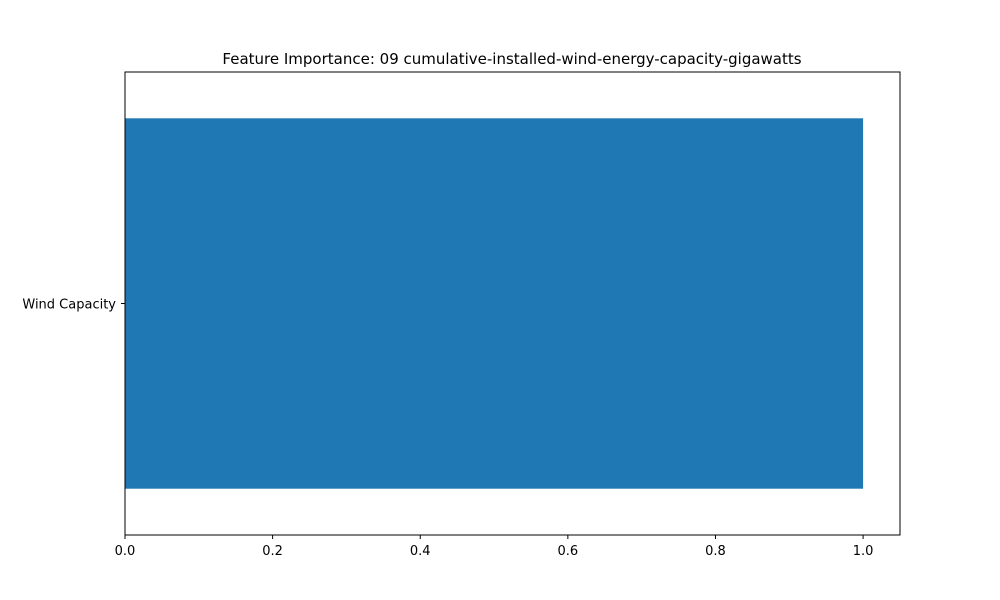  What do you see at coordinates (272, 551) in the screenshot?
I see `x-tick-label: 0.2` at bounding box center [272, 551].